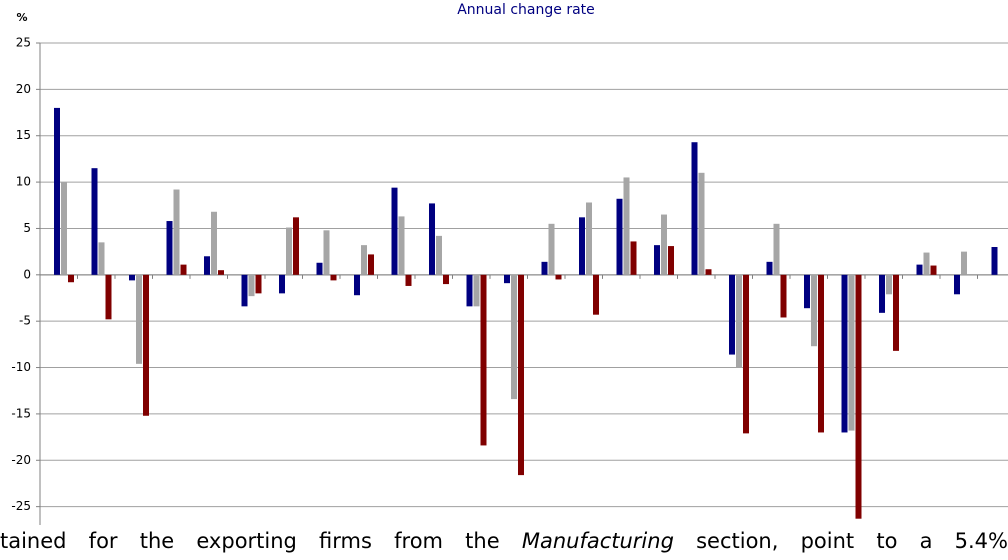 This screenshot has width=1008, height=560. Describe the element at coordinates (526, 10) in the screenshot. I see `chart-title: Annual change rate` at that location.